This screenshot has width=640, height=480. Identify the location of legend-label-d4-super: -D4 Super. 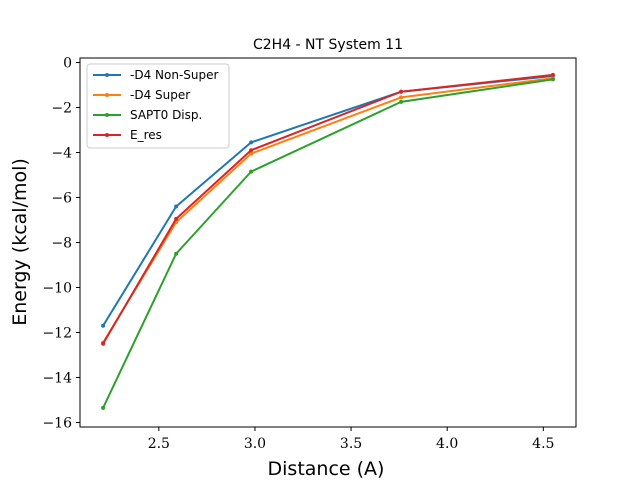
(160, 95).